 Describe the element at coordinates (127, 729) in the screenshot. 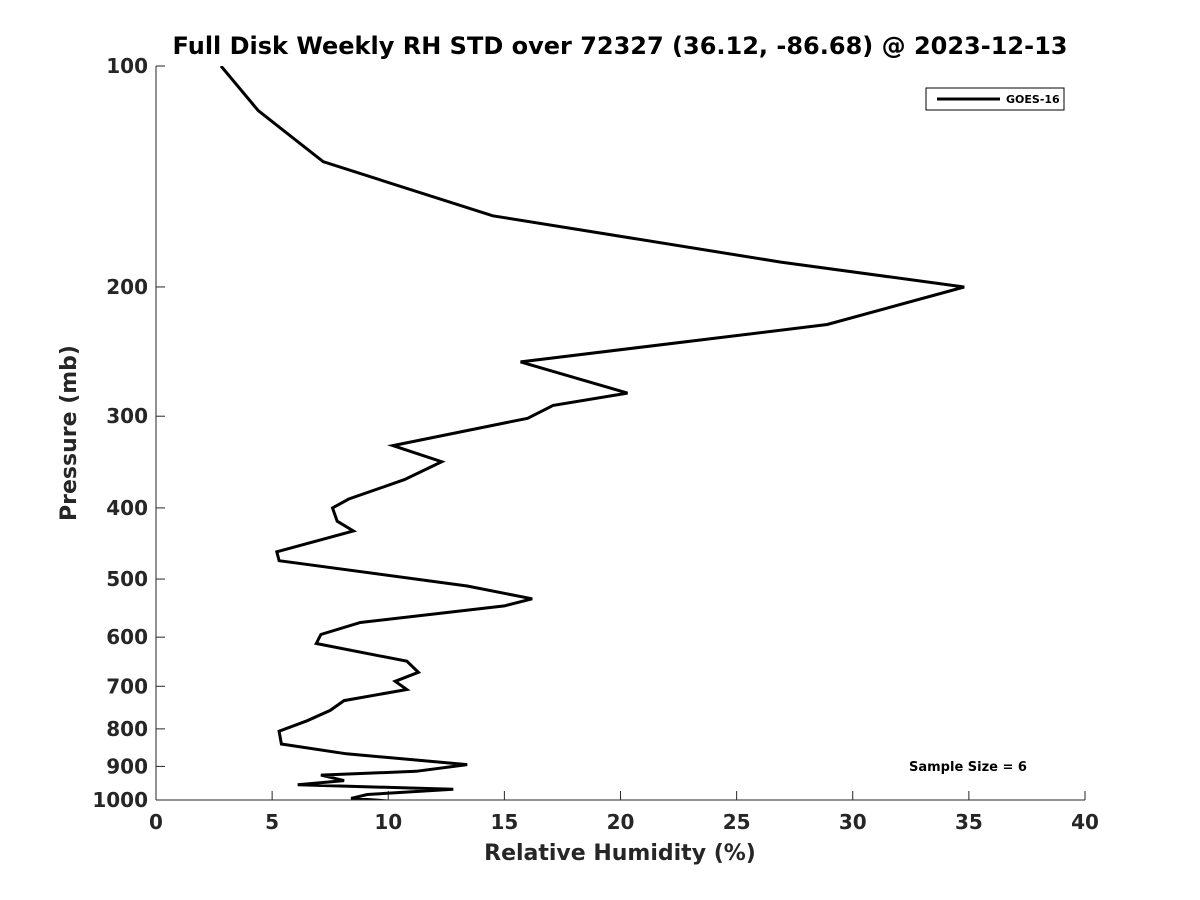

I see `y-tick-label: 800` at that location.